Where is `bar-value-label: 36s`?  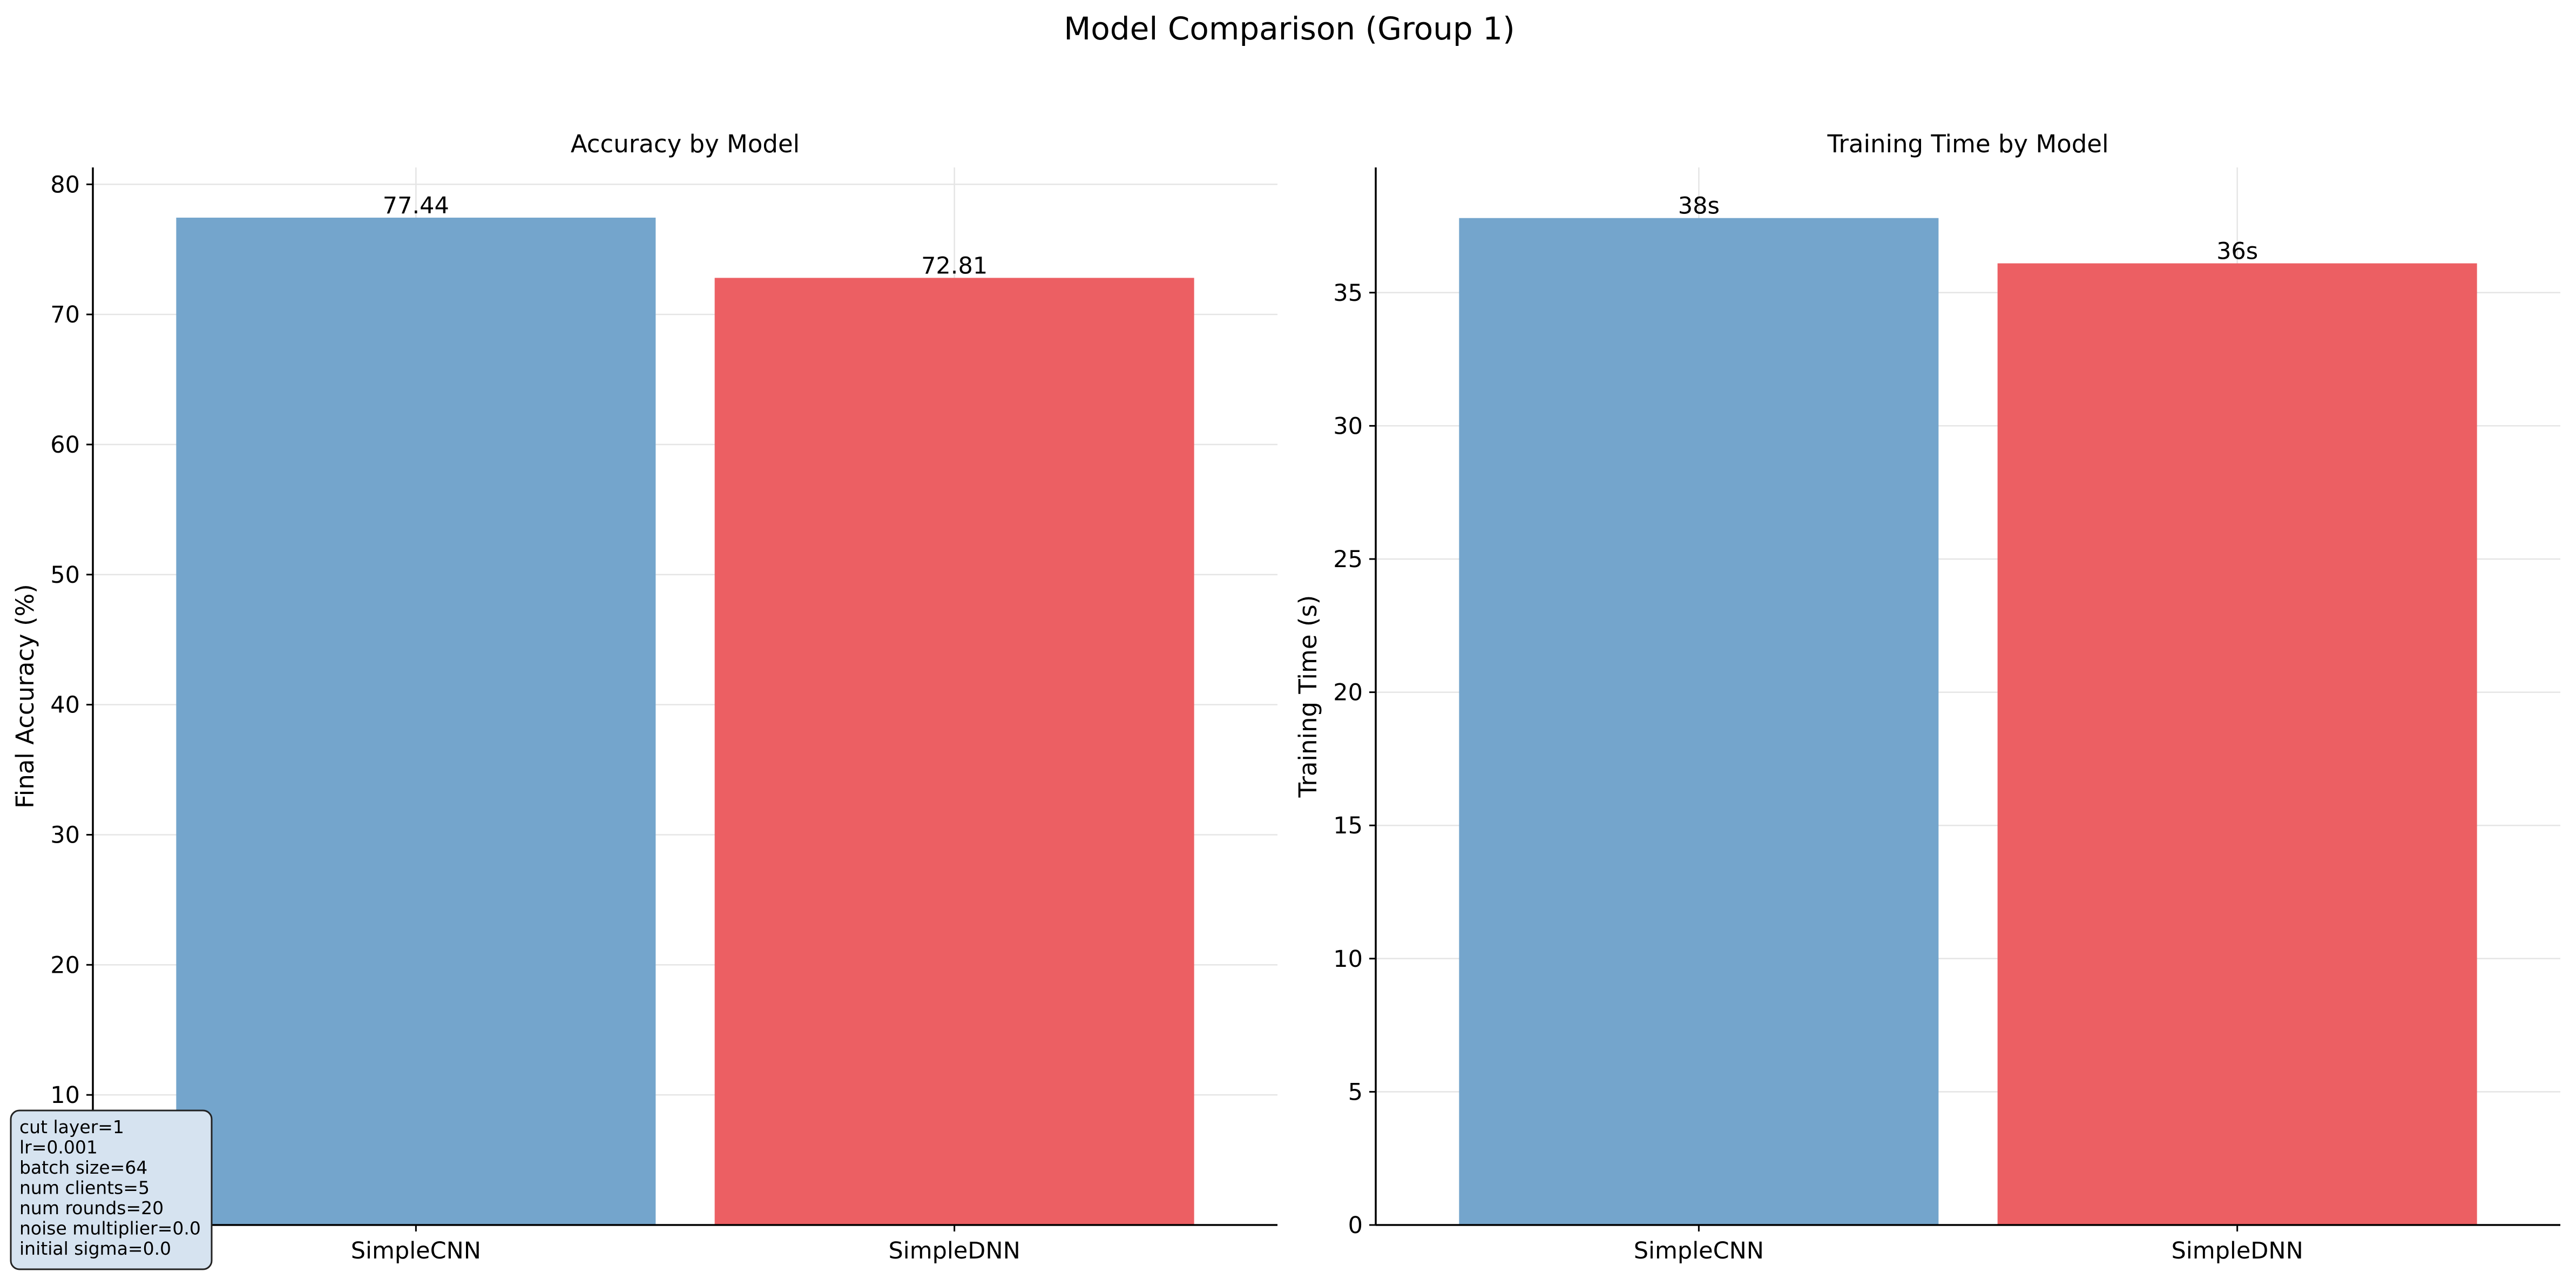
bar-value-label: 36s is located at coordinates (2237, 251).